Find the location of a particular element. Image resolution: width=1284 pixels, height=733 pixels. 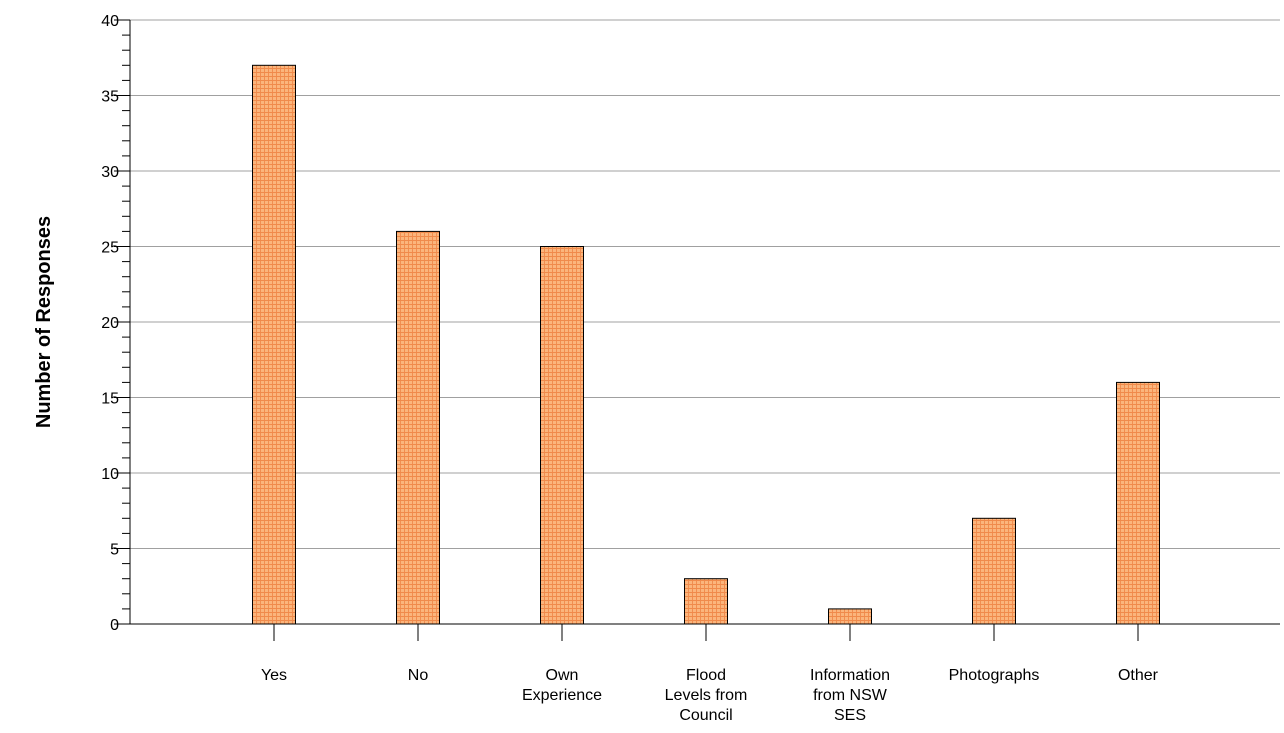

x-category-label-line: from NSW is located at coordinates (850, 695).